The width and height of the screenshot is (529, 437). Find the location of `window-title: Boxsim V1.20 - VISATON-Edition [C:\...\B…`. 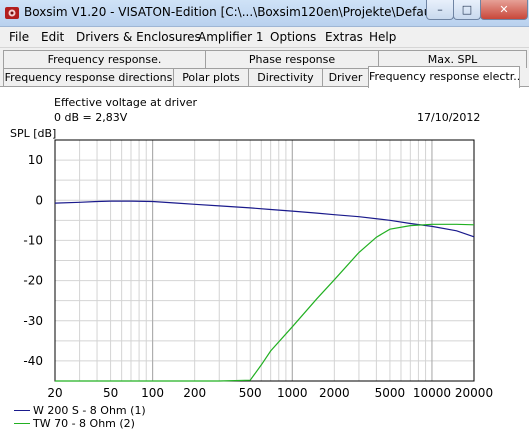

window-title: Boxsim V1.20 - VISATON-Edition [C:\...\B… is located at coordinates (245, 12).